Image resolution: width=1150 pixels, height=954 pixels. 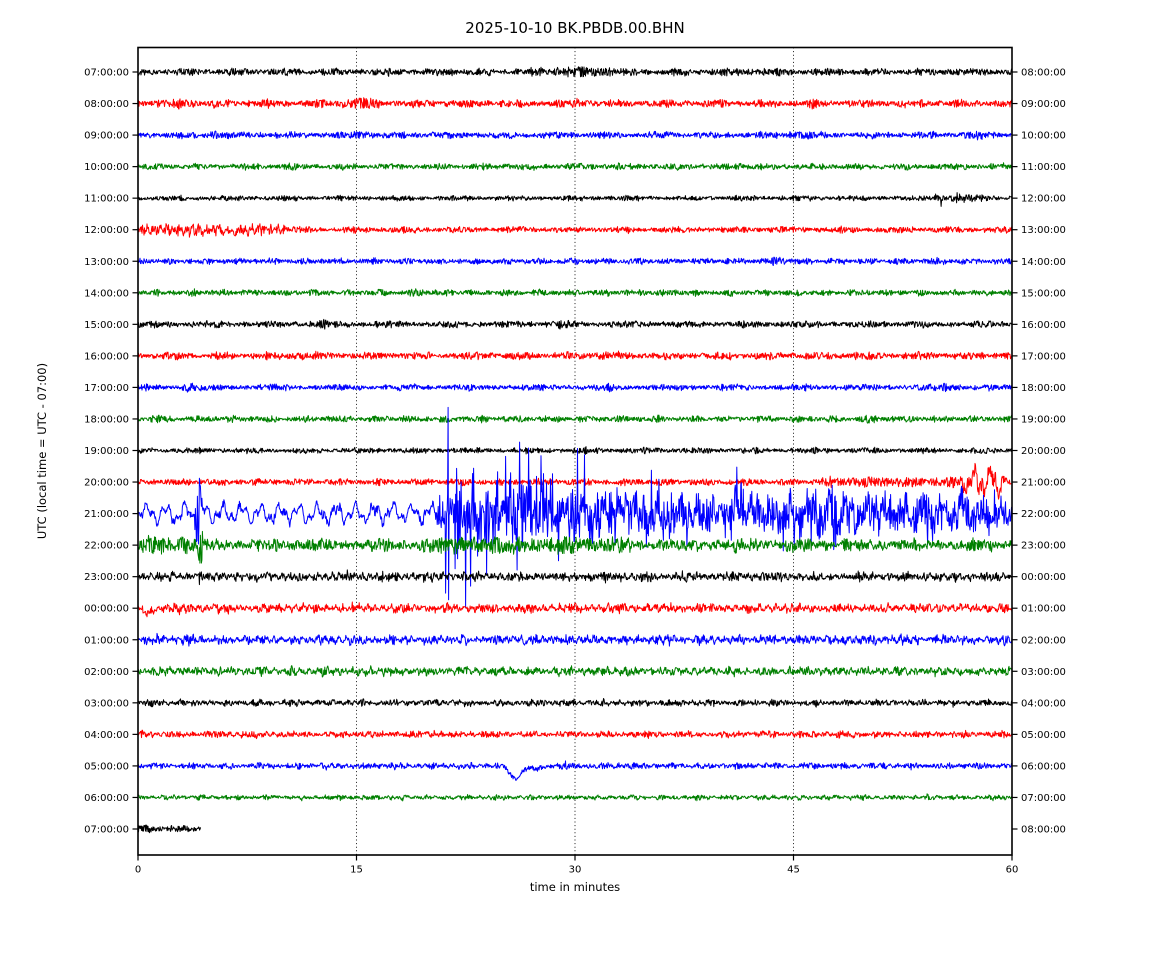 What do you see at coordinates (575, 166) in the screenshot?
I see `trace-row-10:00:00` at bounding box center [575, 166].